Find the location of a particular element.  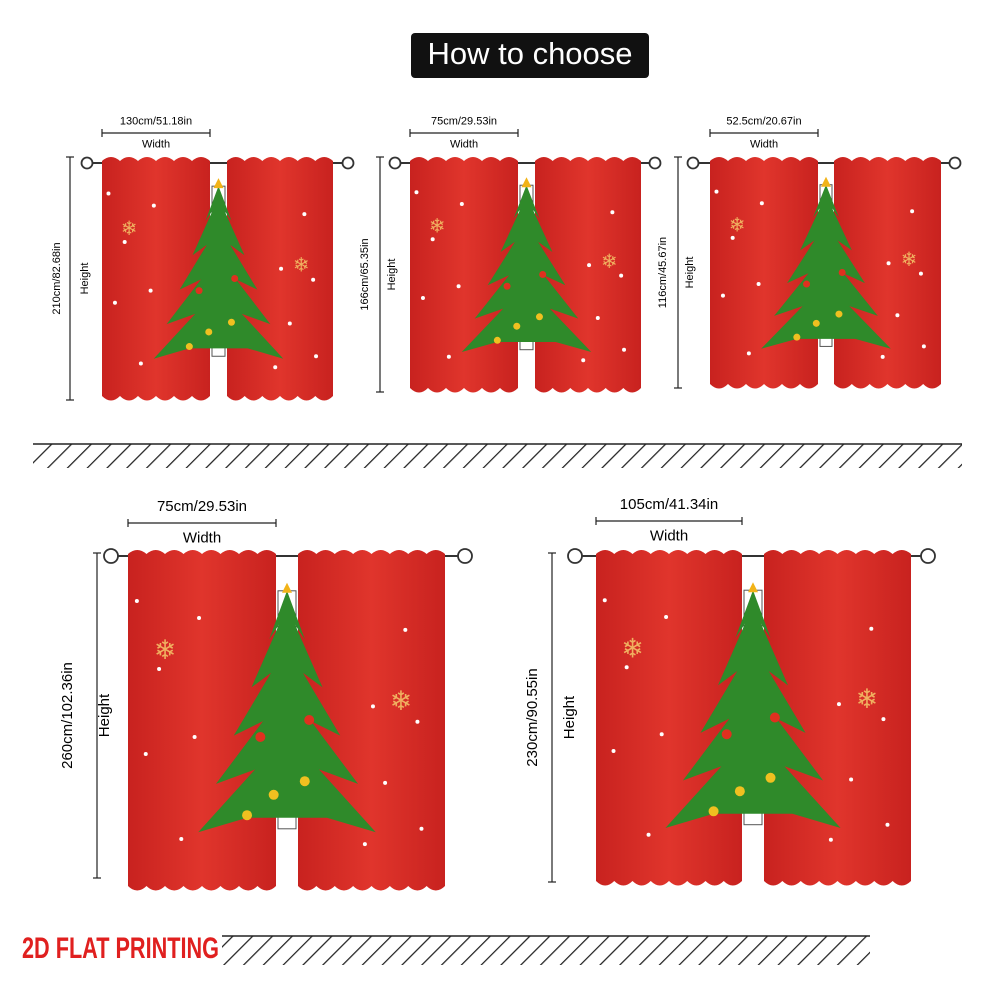

footer-text: 2D FLAT PRINTING is located at coordinates (120, 948).